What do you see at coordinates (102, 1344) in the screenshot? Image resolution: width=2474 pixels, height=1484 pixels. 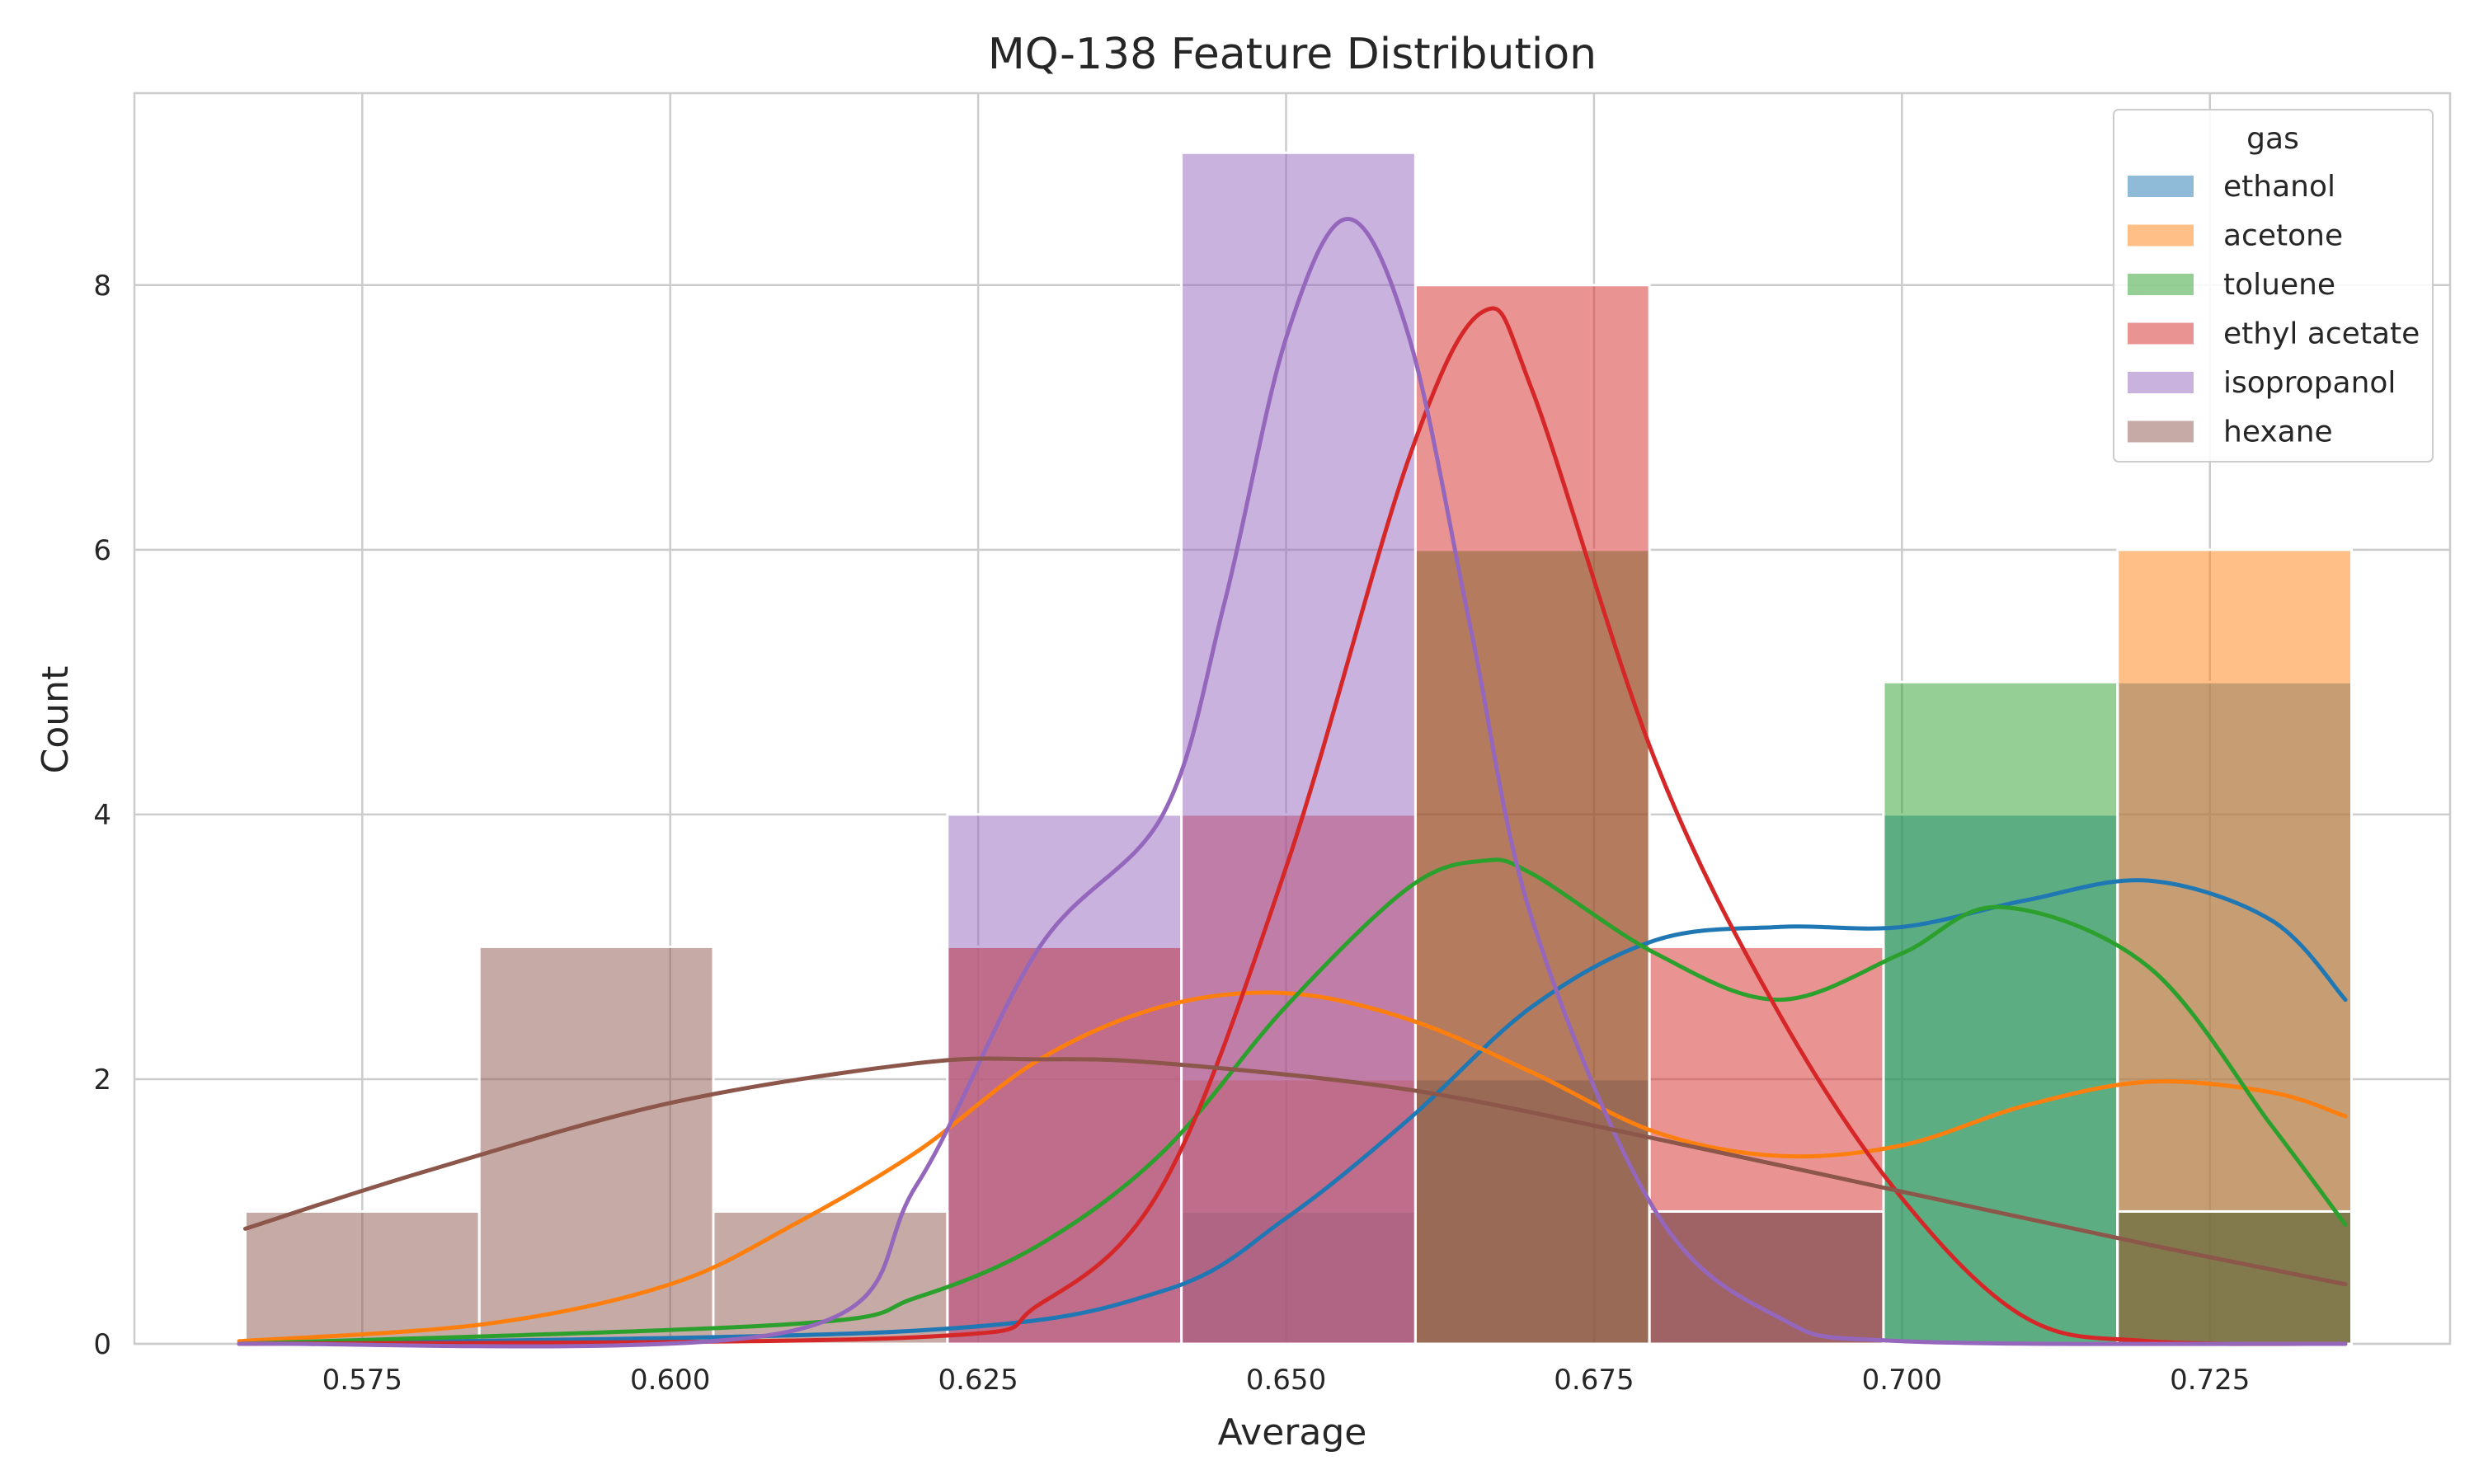 I see `y-tick-label: 0` at bounding box center [102, 1344].